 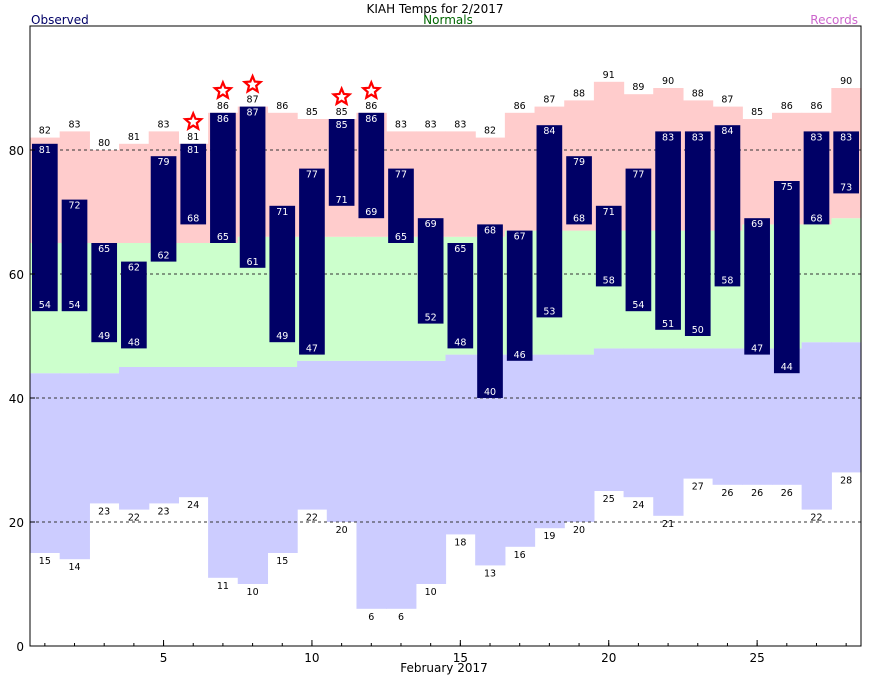 What do you see at coordinates (638, 87) in the screenshot?
I see `record-high-label: 89` at bounding box center [638, 87].